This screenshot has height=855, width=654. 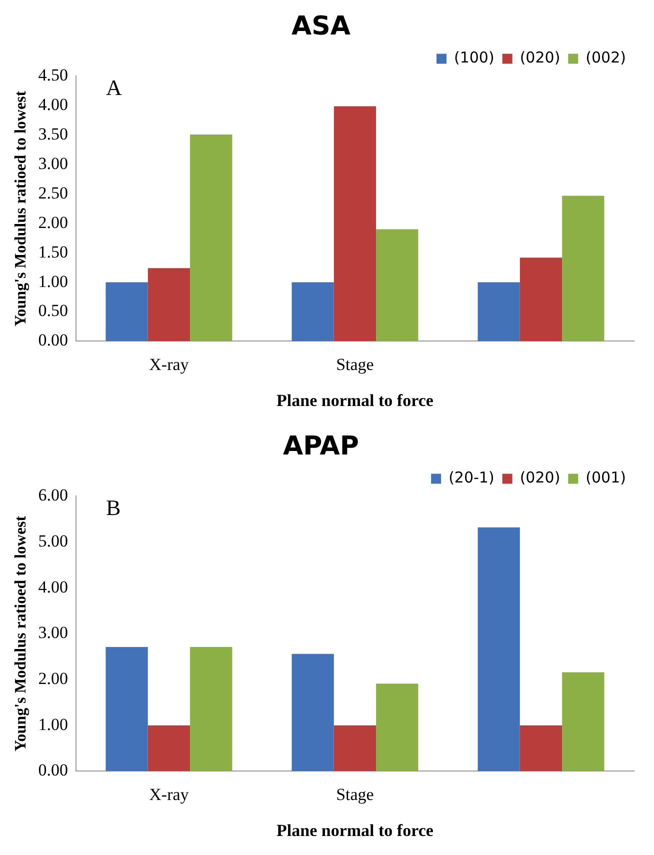 I want to click on y-tick-label: 2.50, so click(x=53, y=192).